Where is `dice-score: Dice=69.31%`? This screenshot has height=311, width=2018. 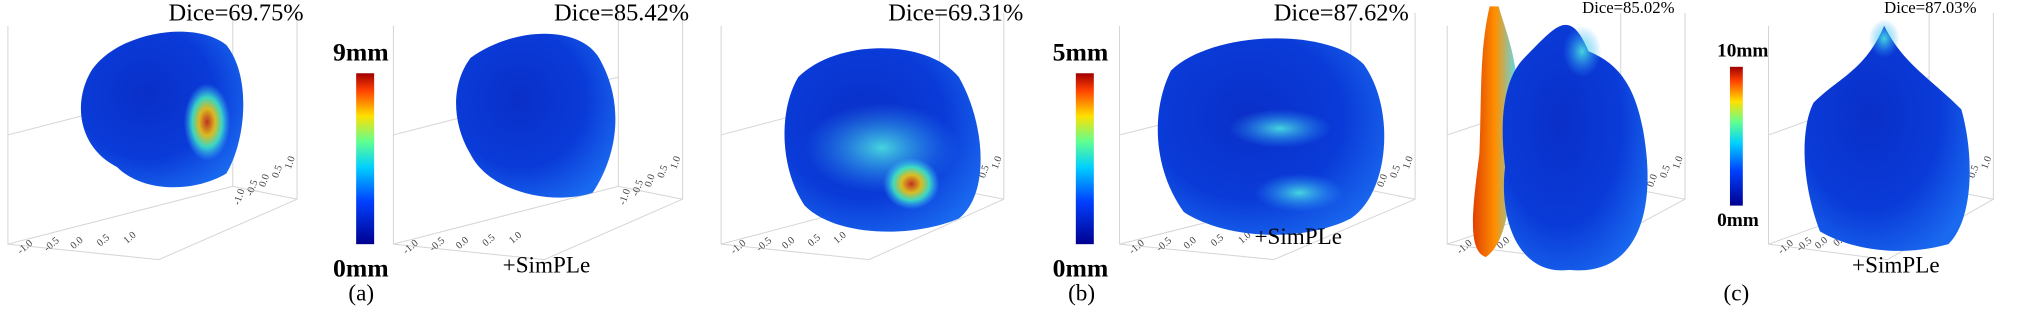
dice-score: Dice=69.31% is located at coordinates (955, 13).